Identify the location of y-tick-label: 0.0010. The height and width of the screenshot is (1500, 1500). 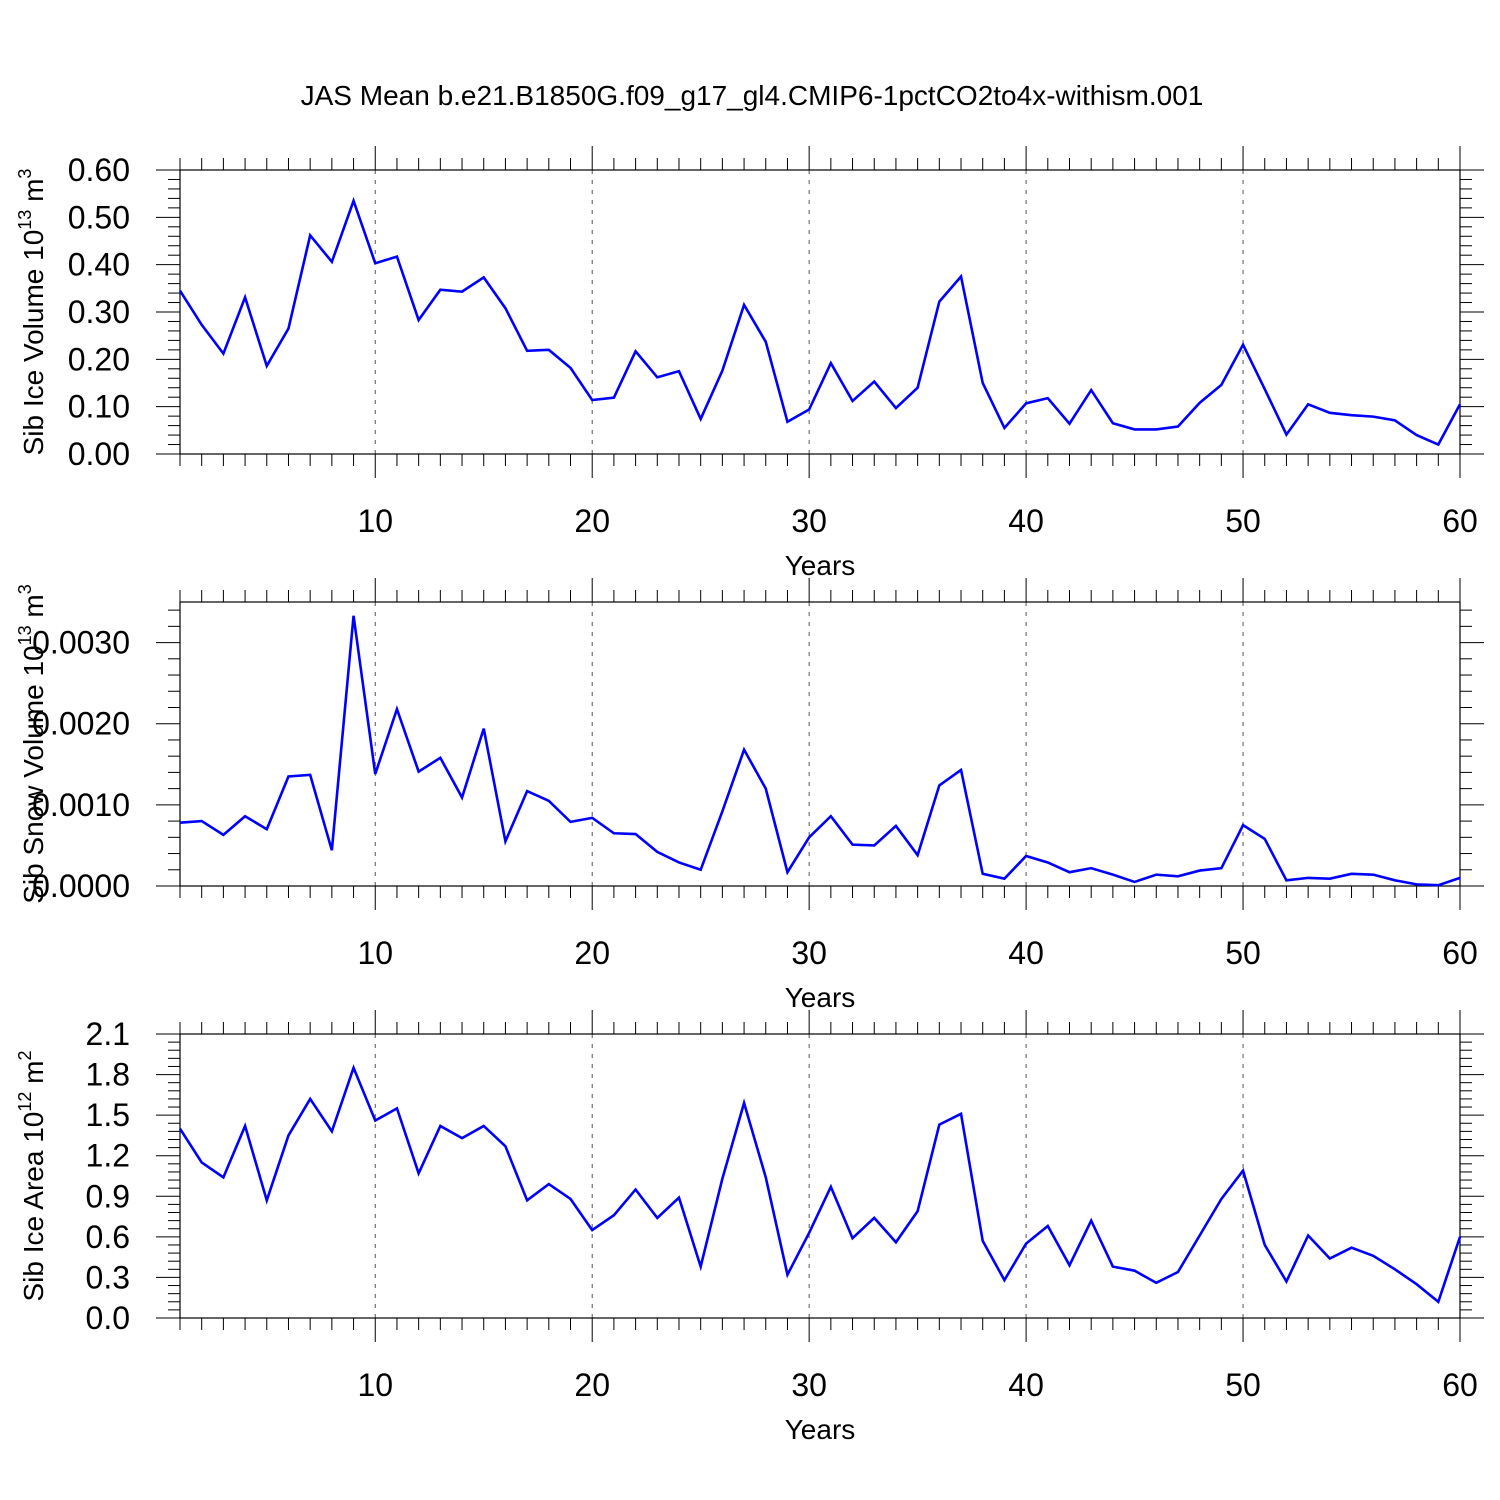
(81, 805).